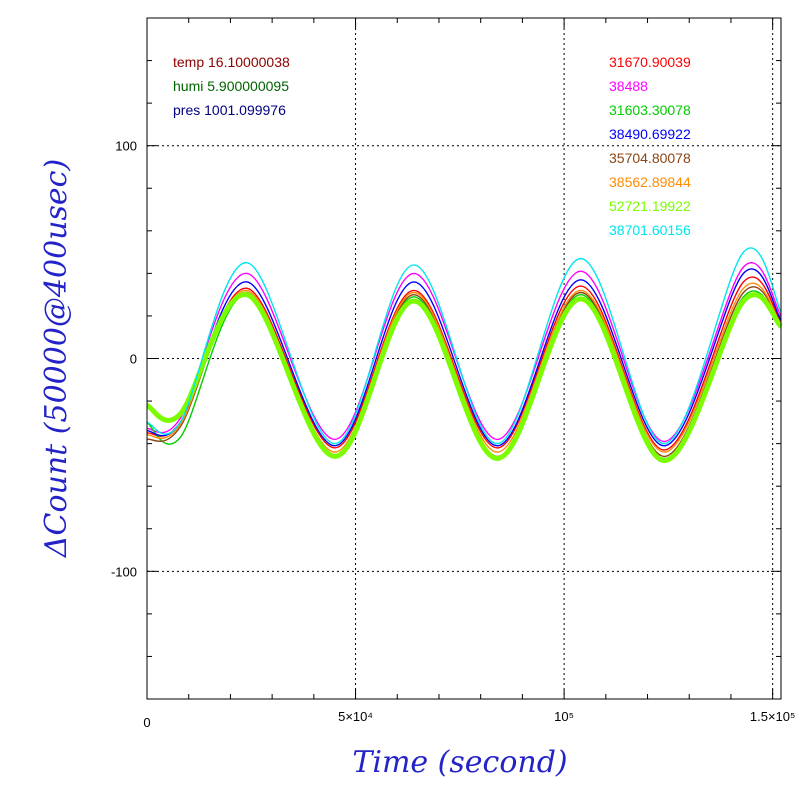  Describe the element at coordinates (231, 62) in the screenshot. I see `env-legend-item-temp: temp 16.10000038` at that location.